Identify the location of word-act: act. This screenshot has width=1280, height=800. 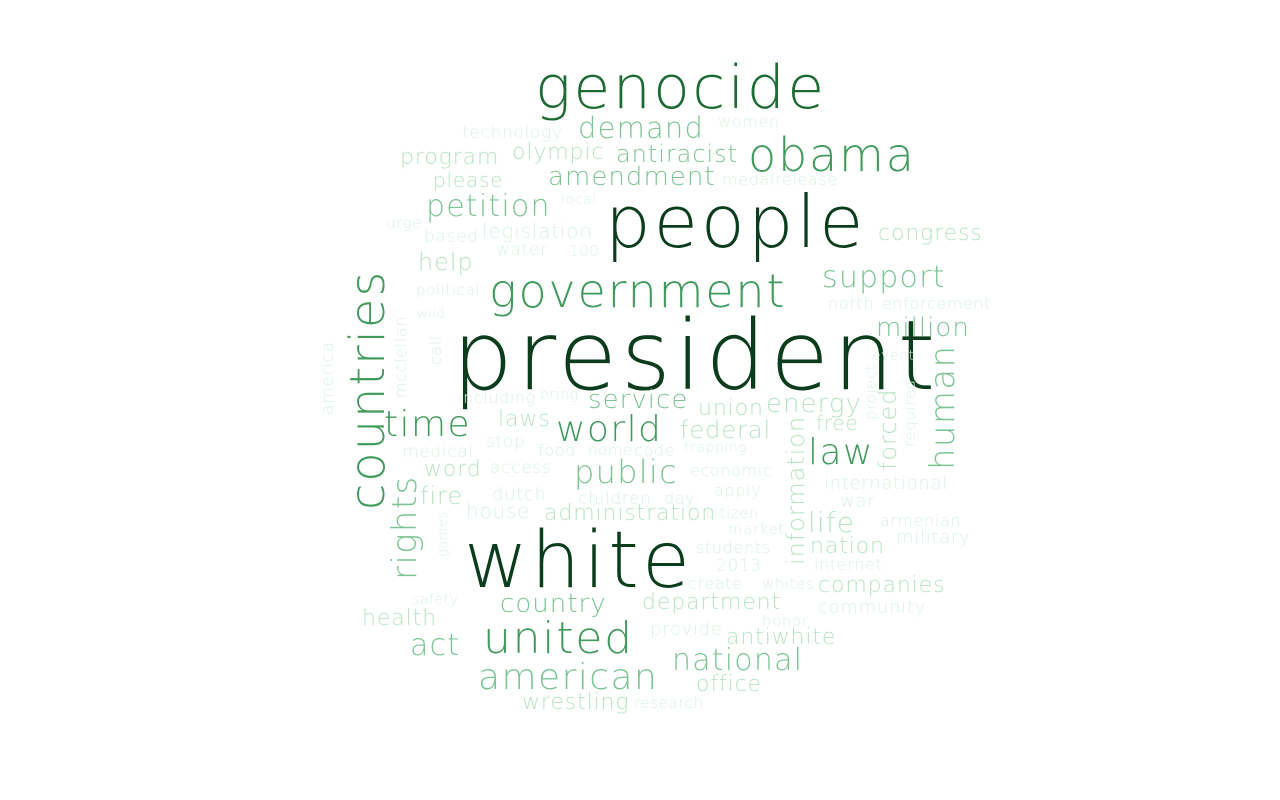
(435, 645).